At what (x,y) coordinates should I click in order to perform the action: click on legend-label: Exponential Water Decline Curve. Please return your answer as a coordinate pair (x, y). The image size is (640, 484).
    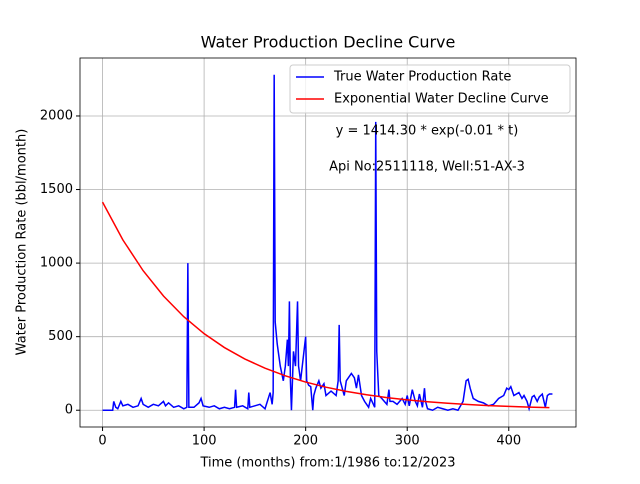
    Looking at the image, I should click on (441, 99).